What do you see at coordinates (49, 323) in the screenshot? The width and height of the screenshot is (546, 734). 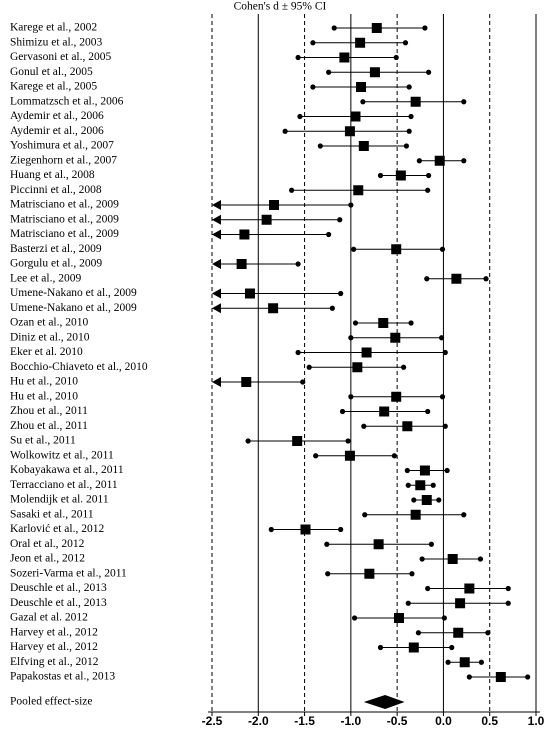 I see `study-label: Ozan et al., 2010` at bounding box center [49, 323].